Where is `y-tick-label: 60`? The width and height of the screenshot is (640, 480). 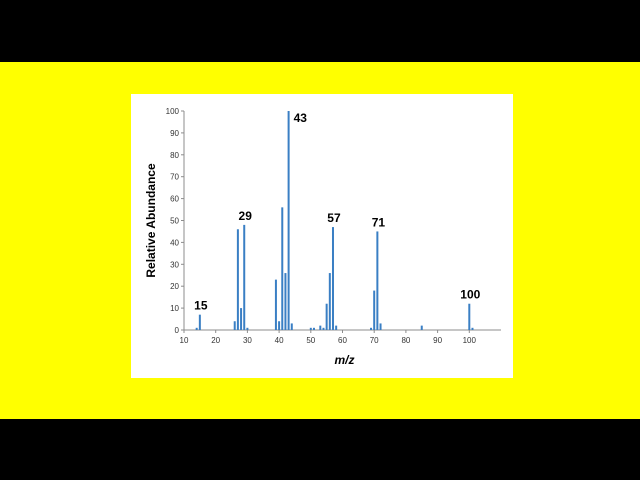
y-tick-label: 60 is located at coordinates (174, 199).